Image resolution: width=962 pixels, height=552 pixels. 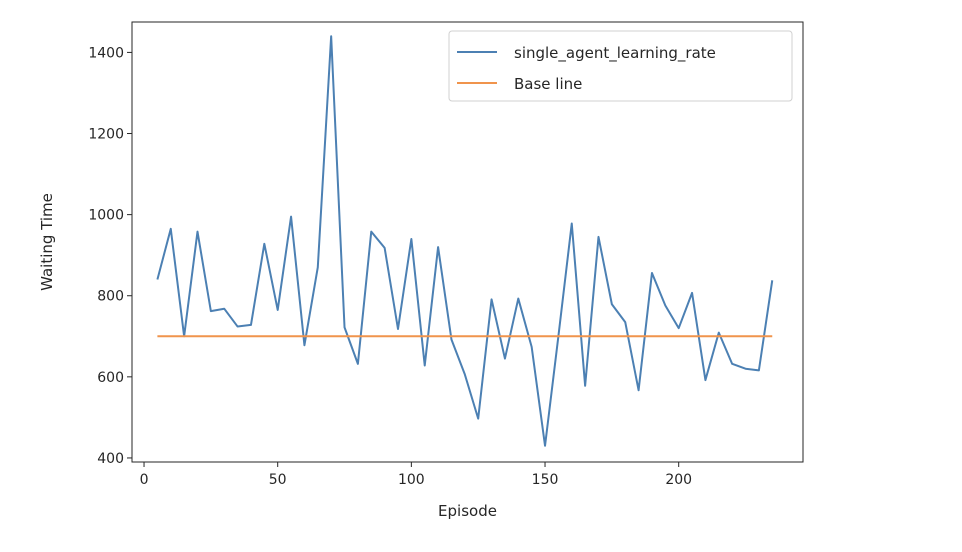 I want to click on x-axis-label: Episode, so click(x=467, y=511).